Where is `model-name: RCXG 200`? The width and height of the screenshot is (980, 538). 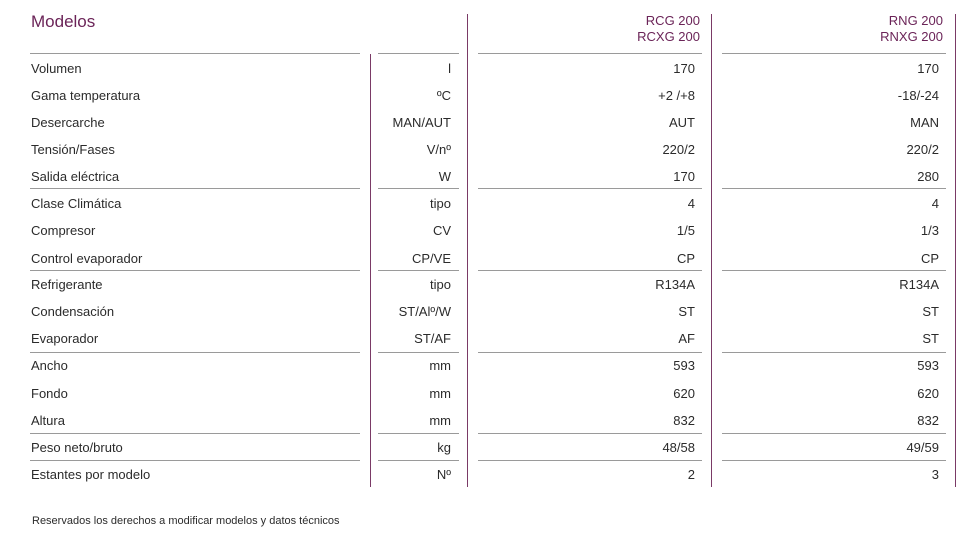 model-name: RCXG 200 is located at coordinates (668, 36).